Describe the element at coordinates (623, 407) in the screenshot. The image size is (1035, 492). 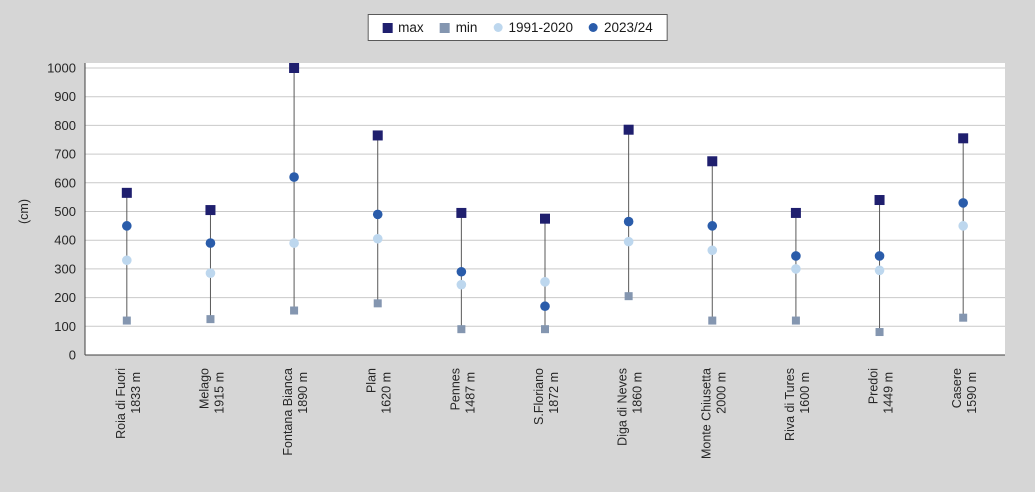
I see `x-label-station: Diga di Neves` at that location.